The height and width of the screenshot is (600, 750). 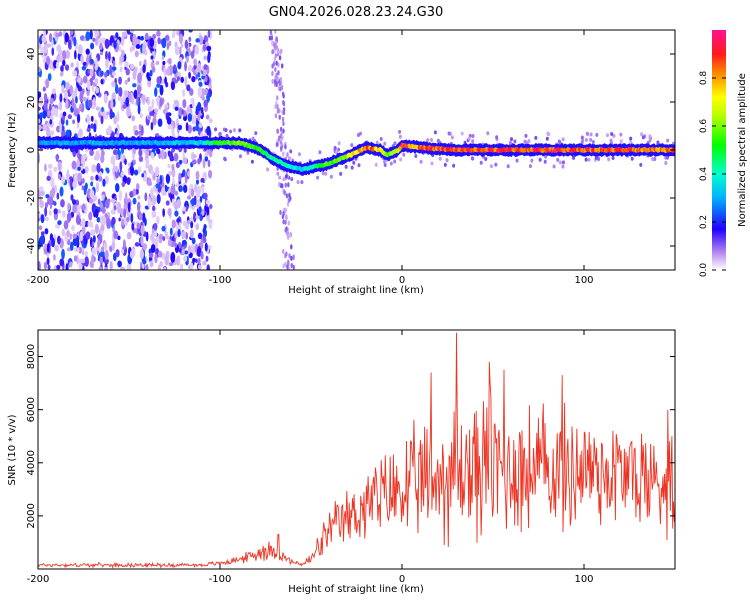 What do you see at coordinates (704, 222) in the screenshot?
I see `colorbar-tick-label: 0.2` at bounding box center [704, 222].